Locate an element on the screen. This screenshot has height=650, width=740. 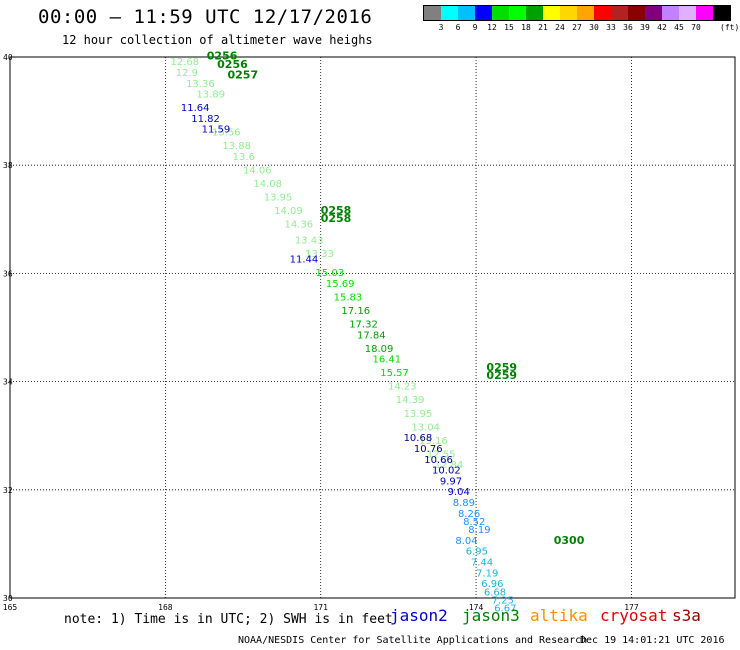
y-tick-label: 34 is located at coordinates (8, 382).